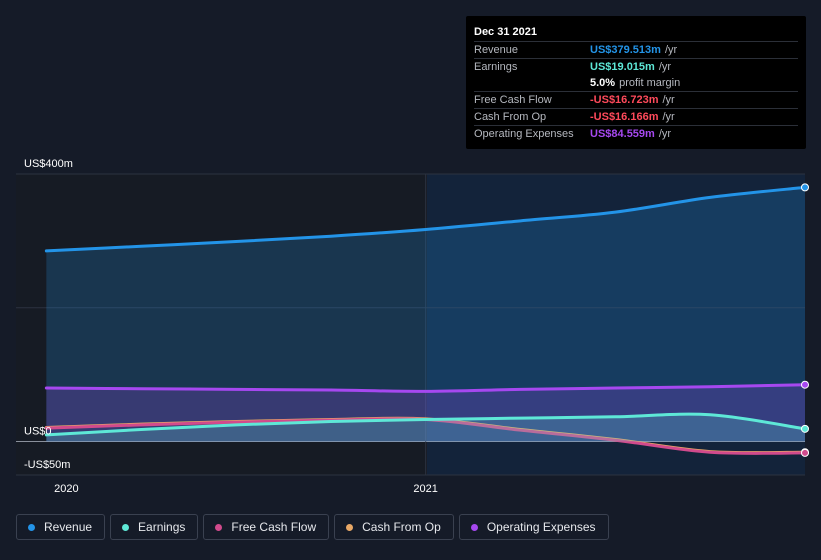  What do you see at coordinates (805, 187) in the screenshot?
I see `revenue-end-marker` at bounding box center [805, 187].